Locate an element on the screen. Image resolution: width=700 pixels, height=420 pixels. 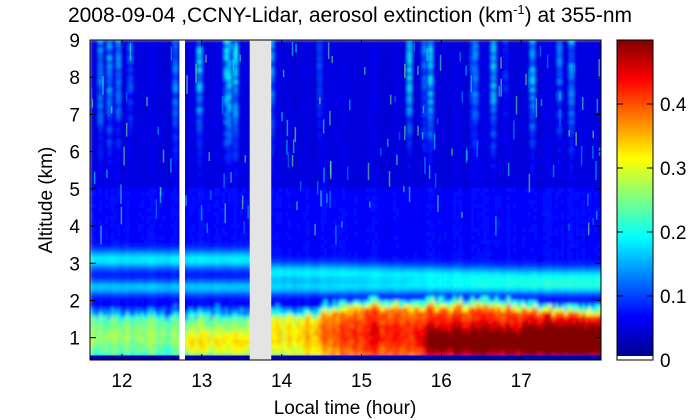
colorbar-frame is located at coordinates (635, 200).